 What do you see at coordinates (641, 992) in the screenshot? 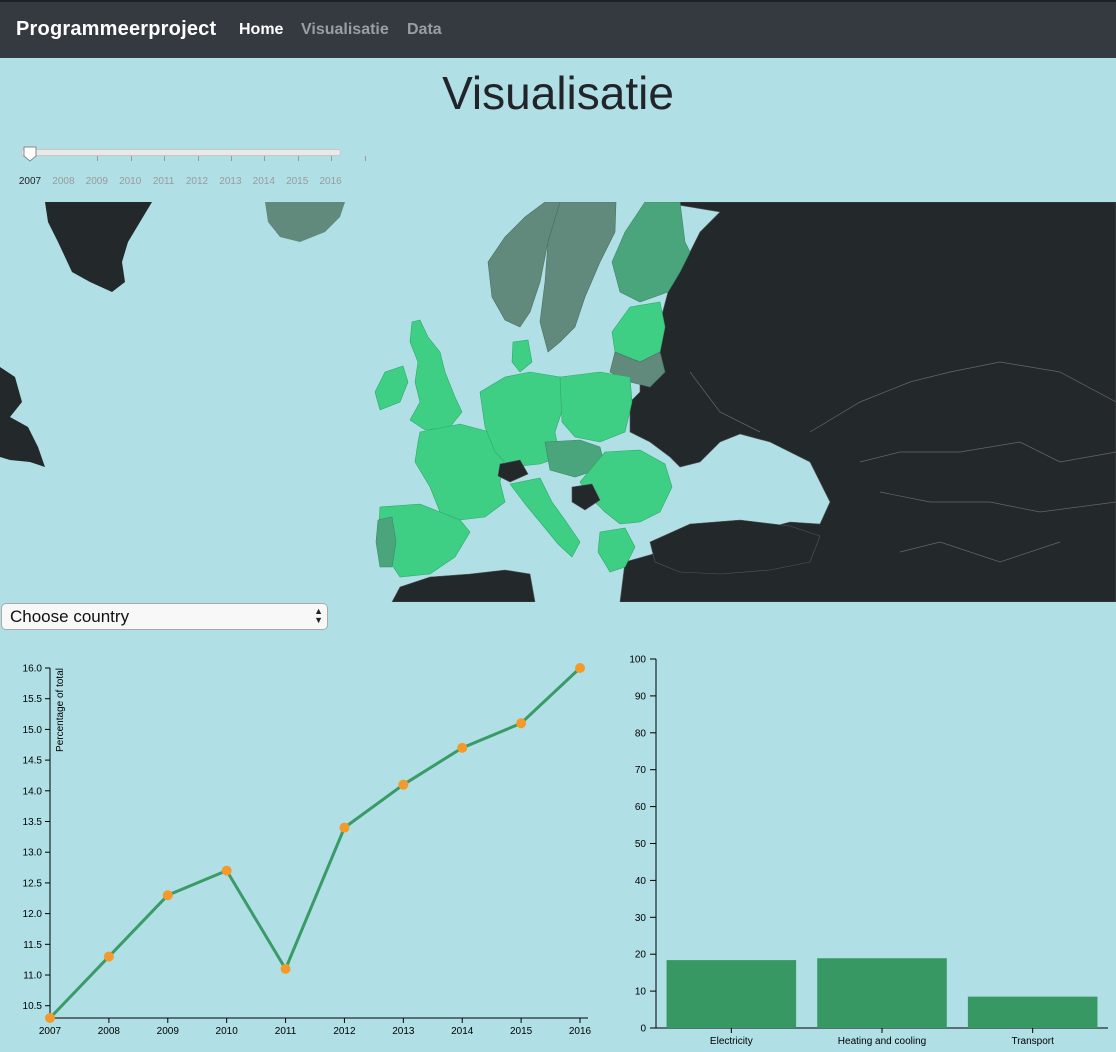
I see `y-tick-label: 10` at bounding box center [641, 992].